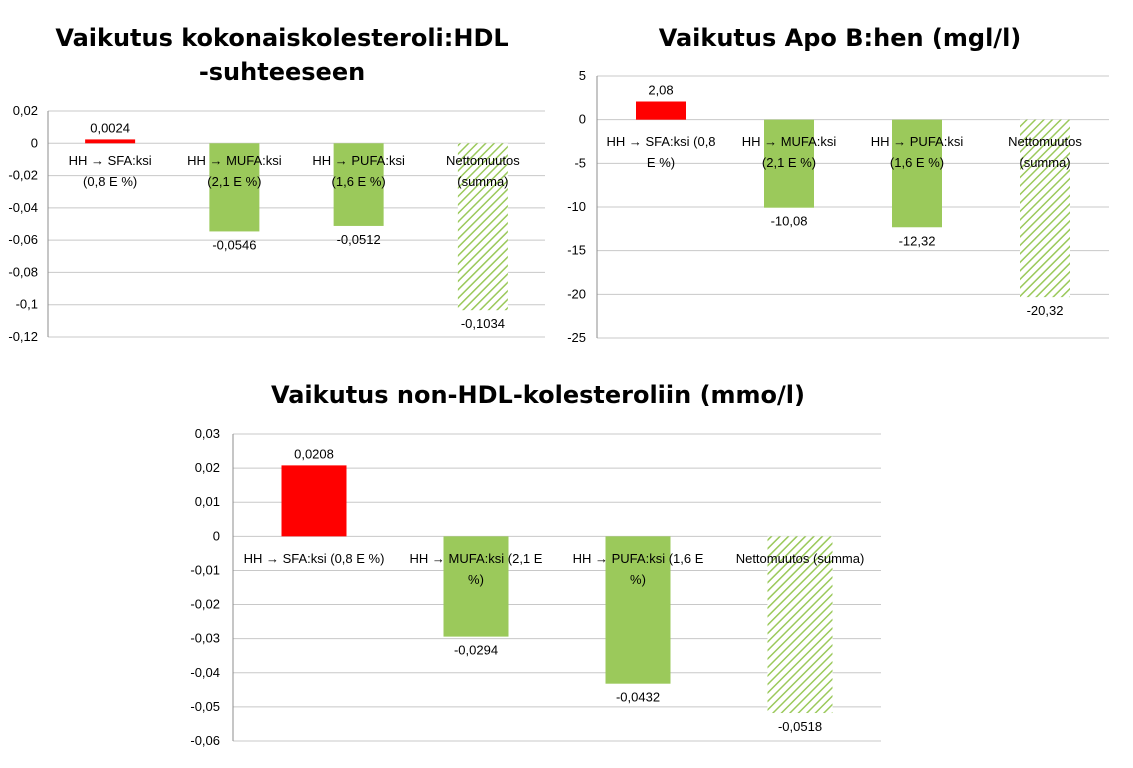 The width and height of the screenshot is (1133, 768). What do you see at coordinates (359, 239) in the screenshot?
I see `data-label: -0,0512` at bounding box center [359, 239].